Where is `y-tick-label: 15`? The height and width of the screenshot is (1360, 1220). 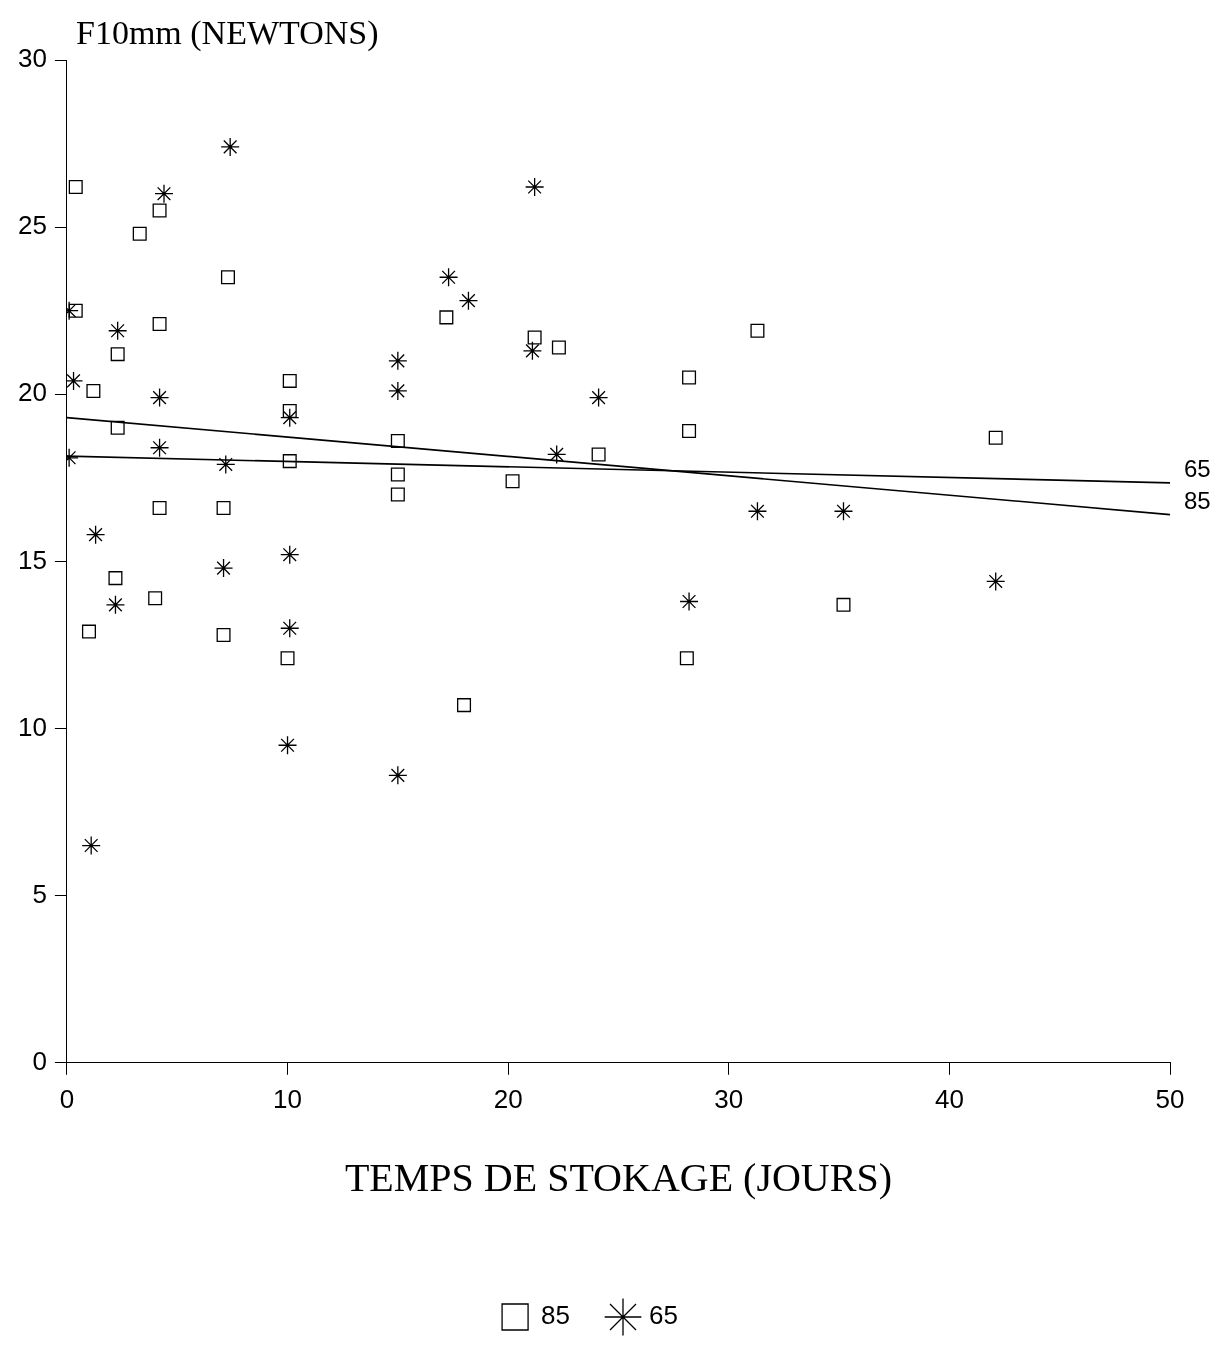 y-tick-label: 15 is located at coordinates (32, 559).